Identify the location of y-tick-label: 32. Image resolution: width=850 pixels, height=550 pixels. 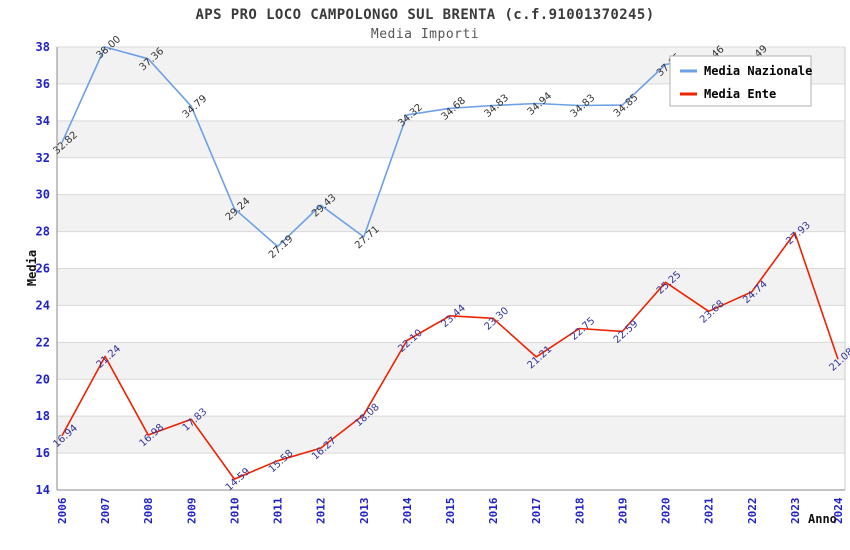
(43, 158).